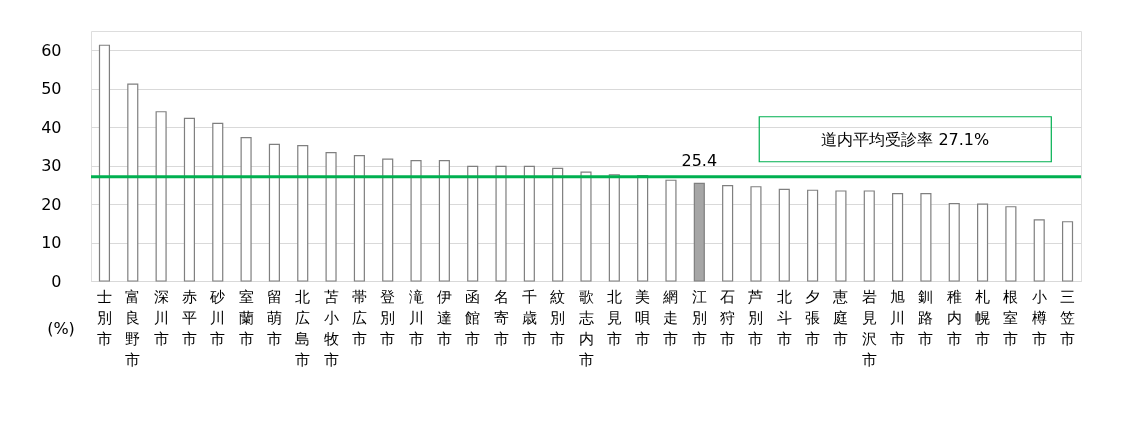 This screenshot has height=426, width=1131. What do you see at coordinates (51, 204) in the screenshot?
I see `y-tick-label: 20` at bounding box center [51, 204].